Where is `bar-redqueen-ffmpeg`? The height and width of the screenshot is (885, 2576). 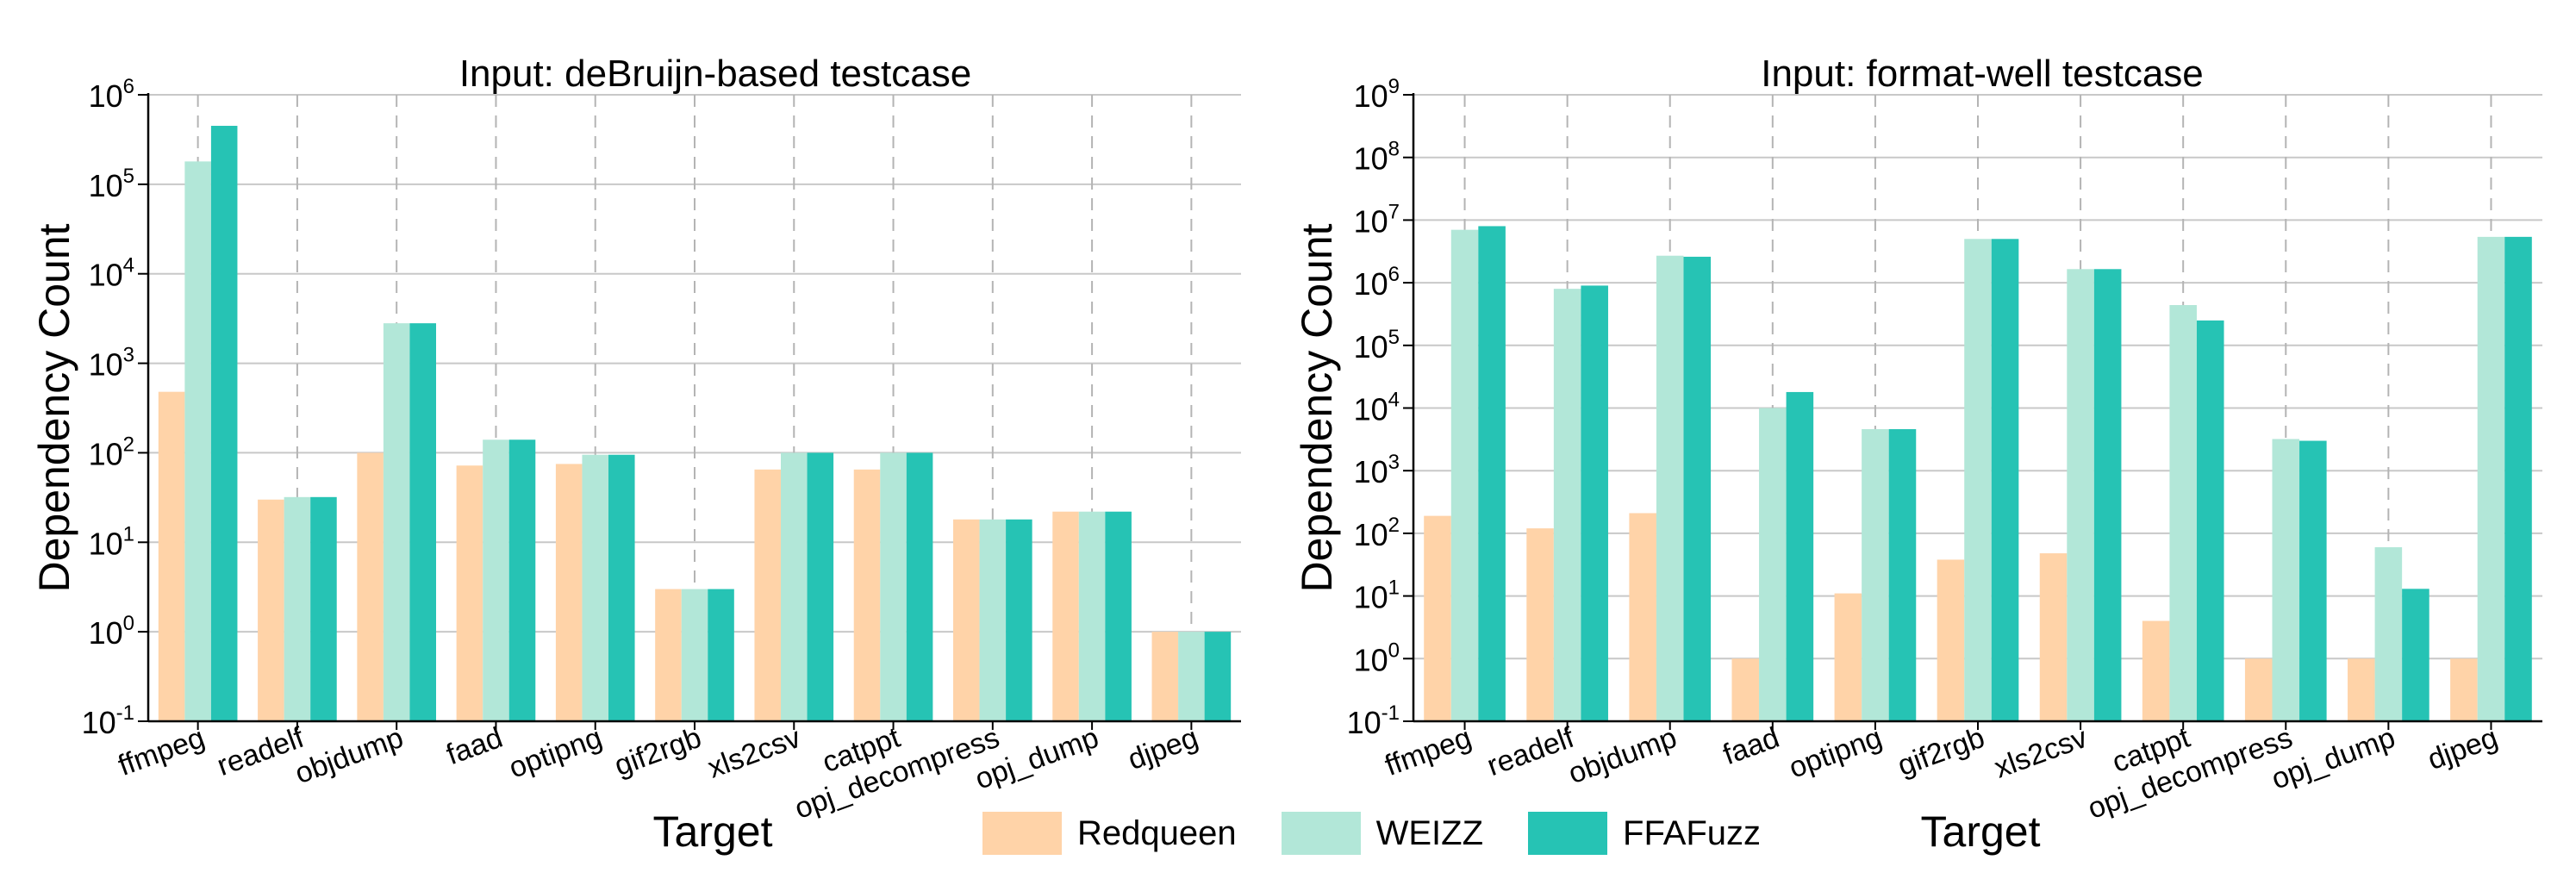
bar-redqueen-ffmpeg is located at coordinates (171, 556).